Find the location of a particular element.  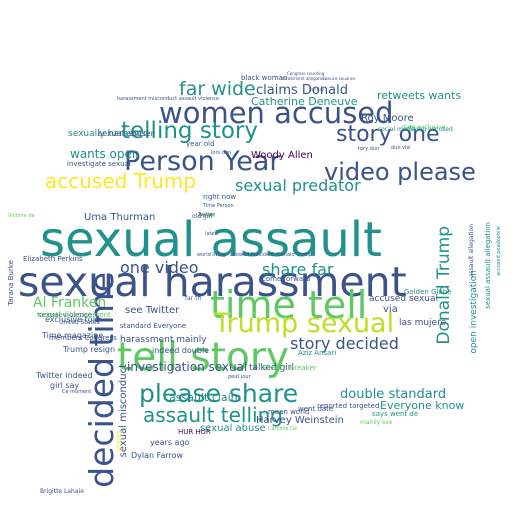

word-united-states: United States is located at coordinates (79, 322).